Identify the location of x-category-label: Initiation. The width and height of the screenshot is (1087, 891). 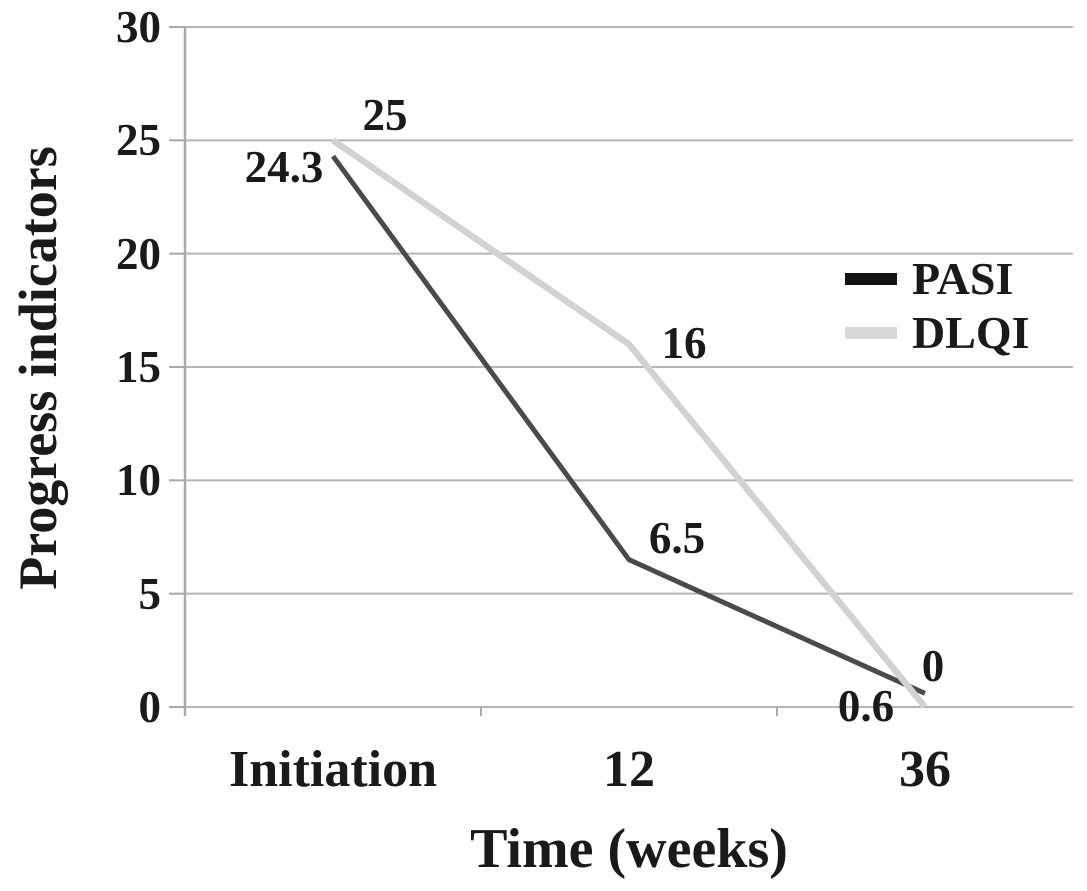
(333, 769).